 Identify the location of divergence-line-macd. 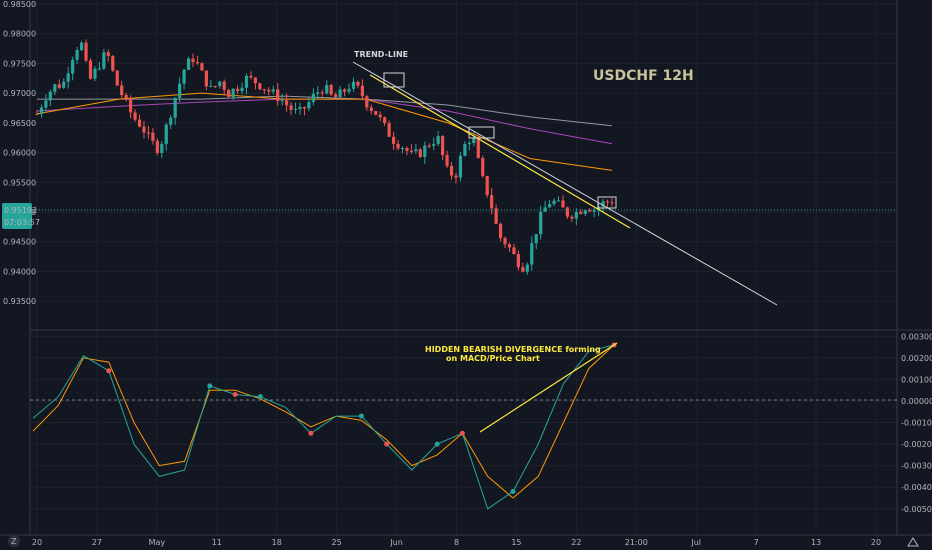
(548, 387).